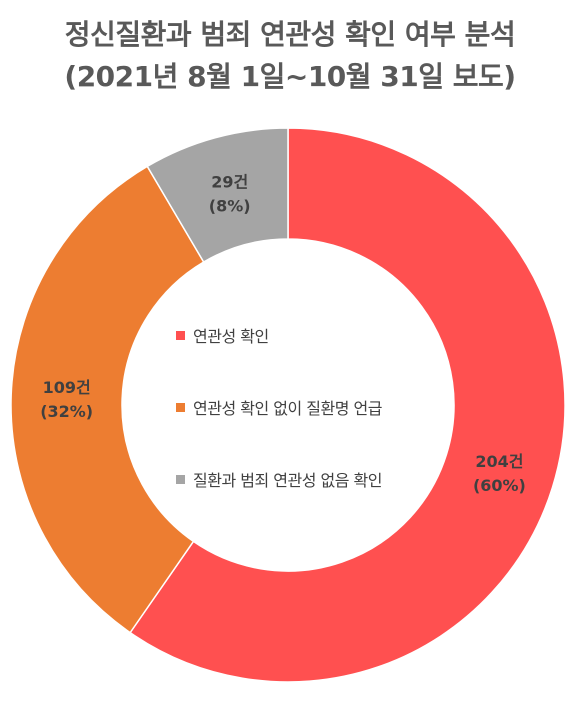 Image resolution: width=580 pixels, height=702 pixels. Describe the element at coordinates (180, 479) in the screenshot. I see `legend-swatch-no-link` at that location.